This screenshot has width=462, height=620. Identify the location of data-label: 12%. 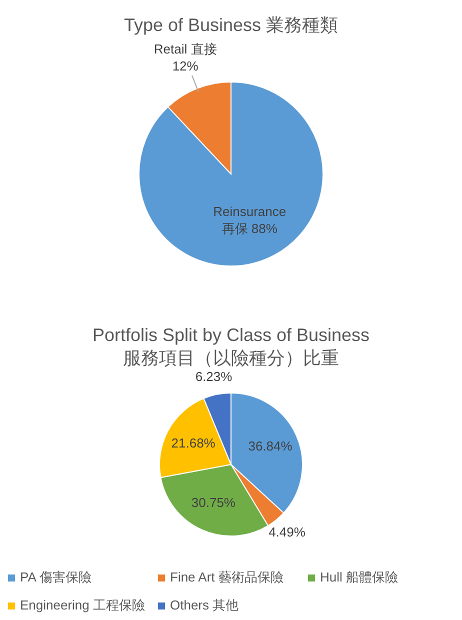
(185, 66).